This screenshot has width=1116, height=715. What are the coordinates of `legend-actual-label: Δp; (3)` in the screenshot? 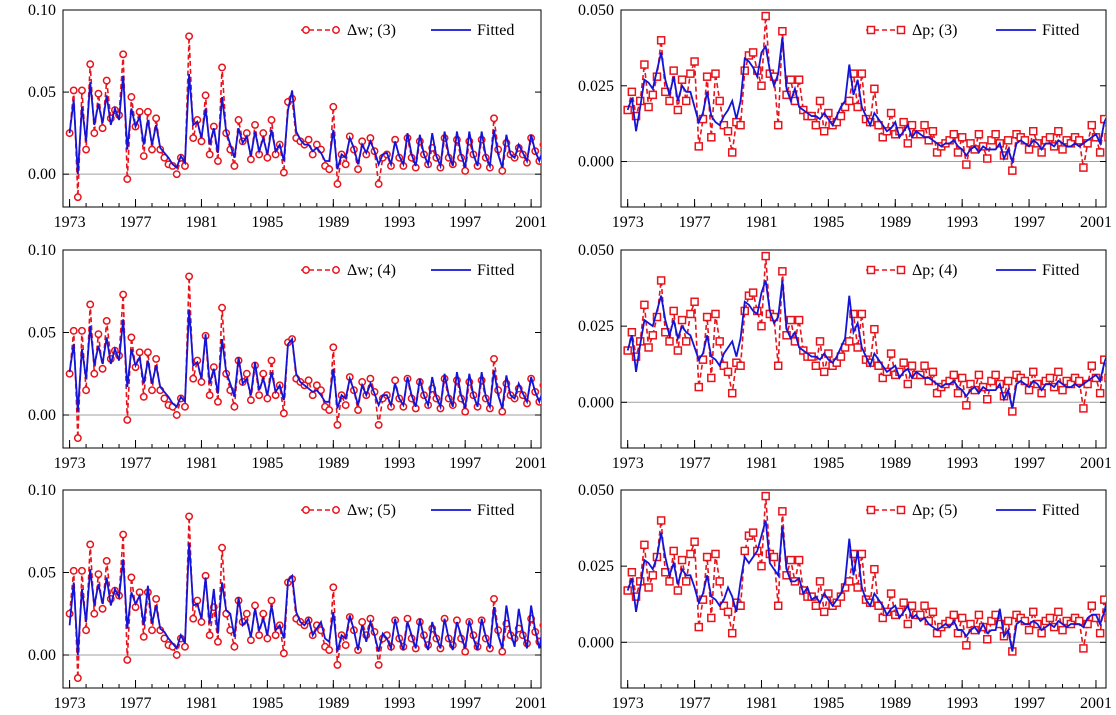 It's located at (934, 30).